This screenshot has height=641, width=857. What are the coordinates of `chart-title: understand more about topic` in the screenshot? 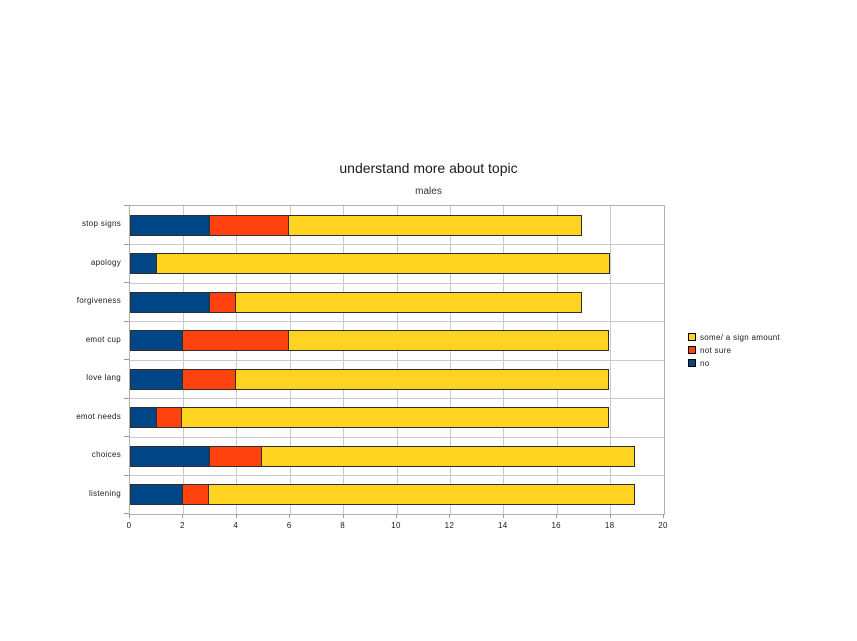 It's located at (428, 168).